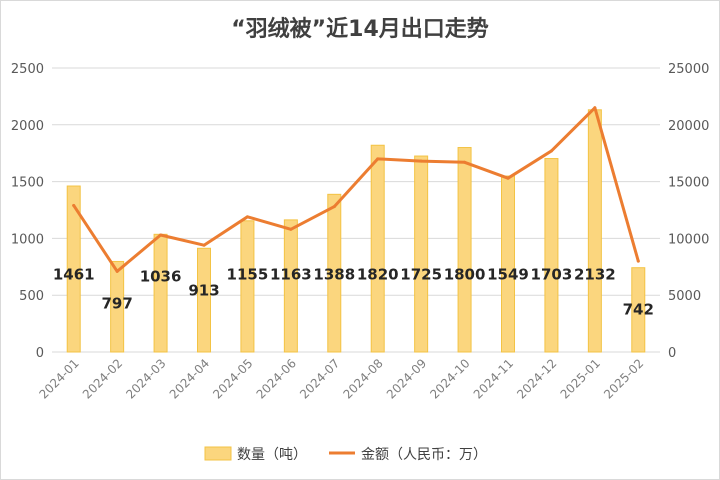  What do you see at coordinates (248, 275) in the screenshot?
I see `data-label: 1155` at bounding box center [248, 275].